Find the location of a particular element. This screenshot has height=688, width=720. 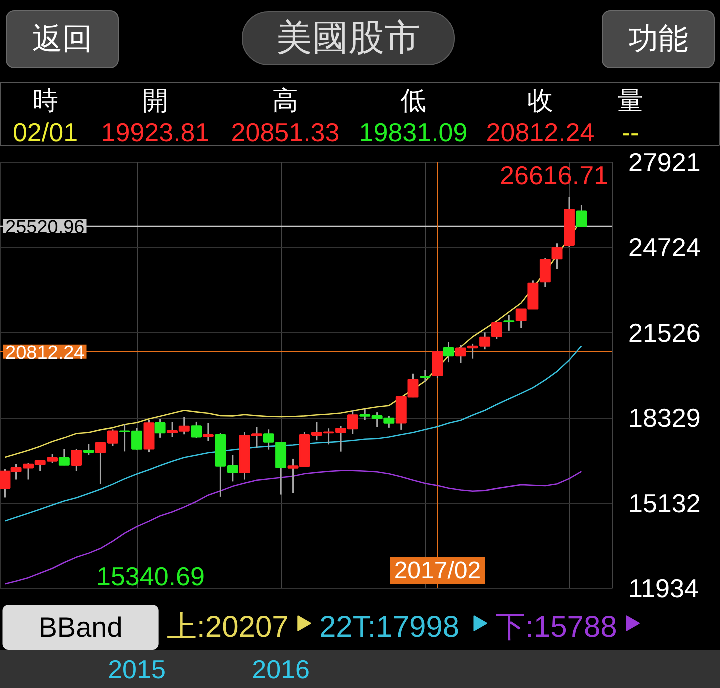

legend-label: 上:20207 is located at coordinates (228, 627).